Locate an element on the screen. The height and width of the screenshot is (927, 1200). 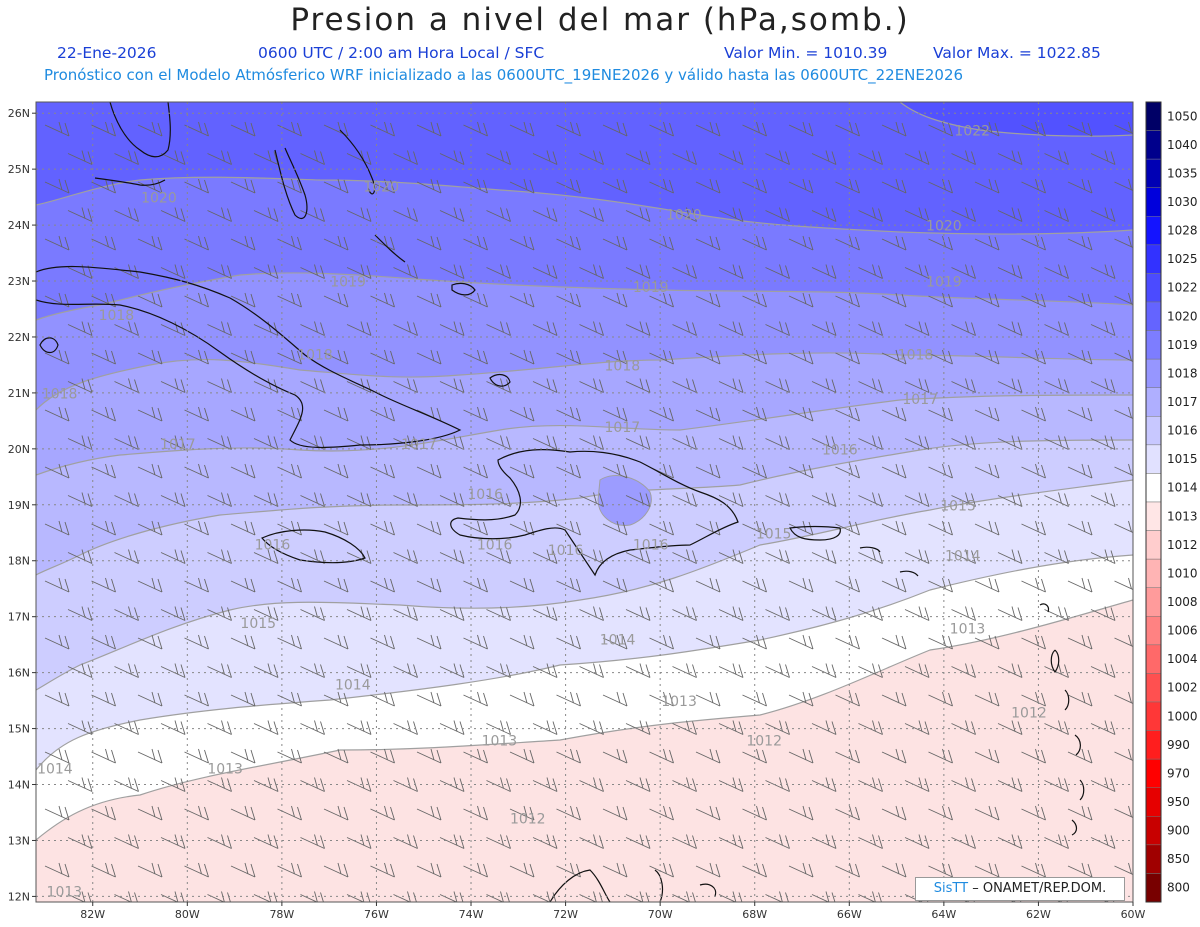
lat-label: 24N is located at coordinates (19, 225).